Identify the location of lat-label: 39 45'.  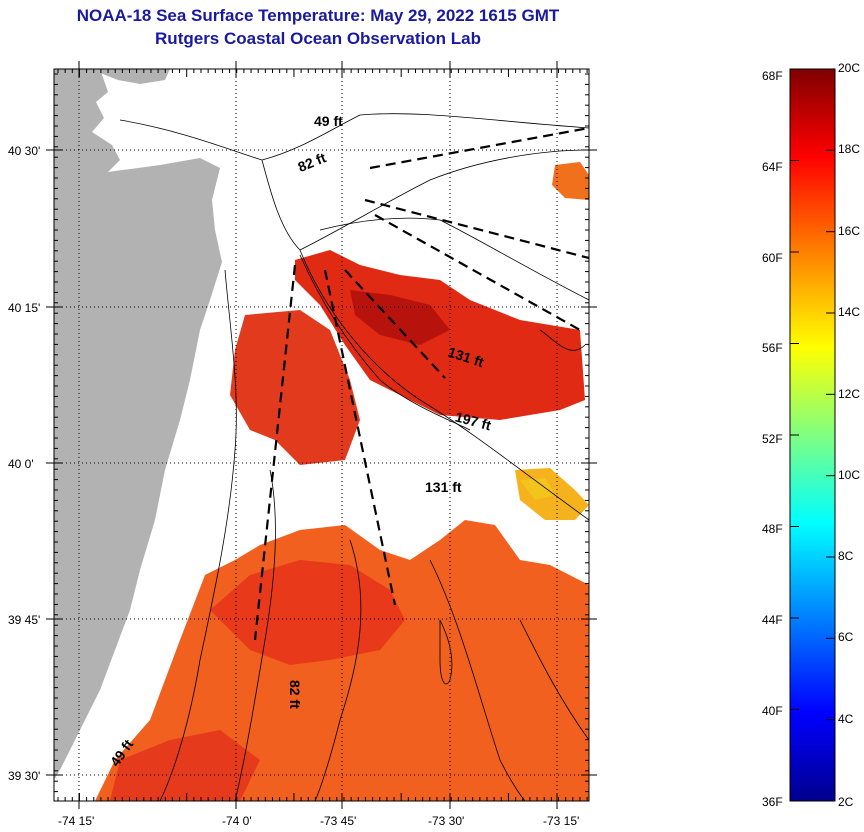
(24, 620).